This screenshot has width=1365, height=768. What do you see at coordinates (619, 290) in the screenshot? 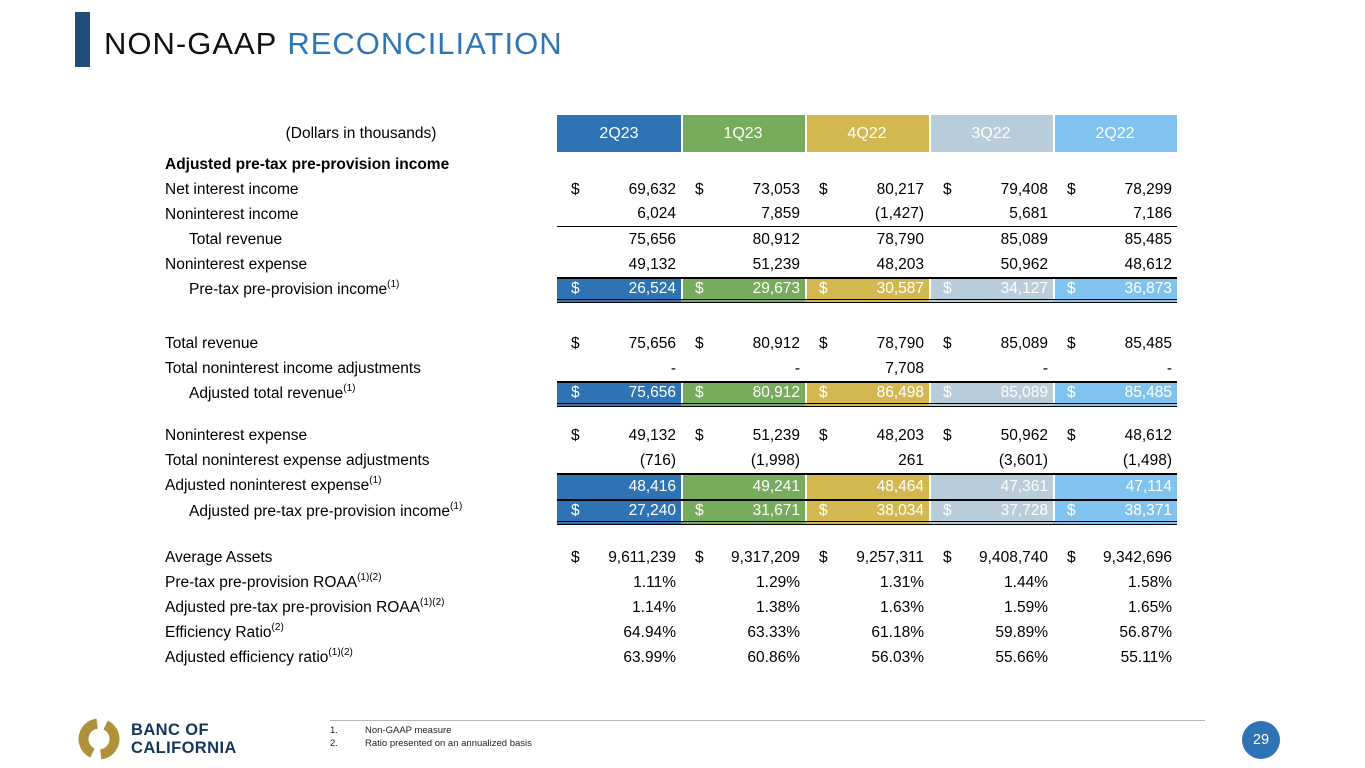
I see `value-cell-2q23: $26,524` at bounding box center [619, 290].